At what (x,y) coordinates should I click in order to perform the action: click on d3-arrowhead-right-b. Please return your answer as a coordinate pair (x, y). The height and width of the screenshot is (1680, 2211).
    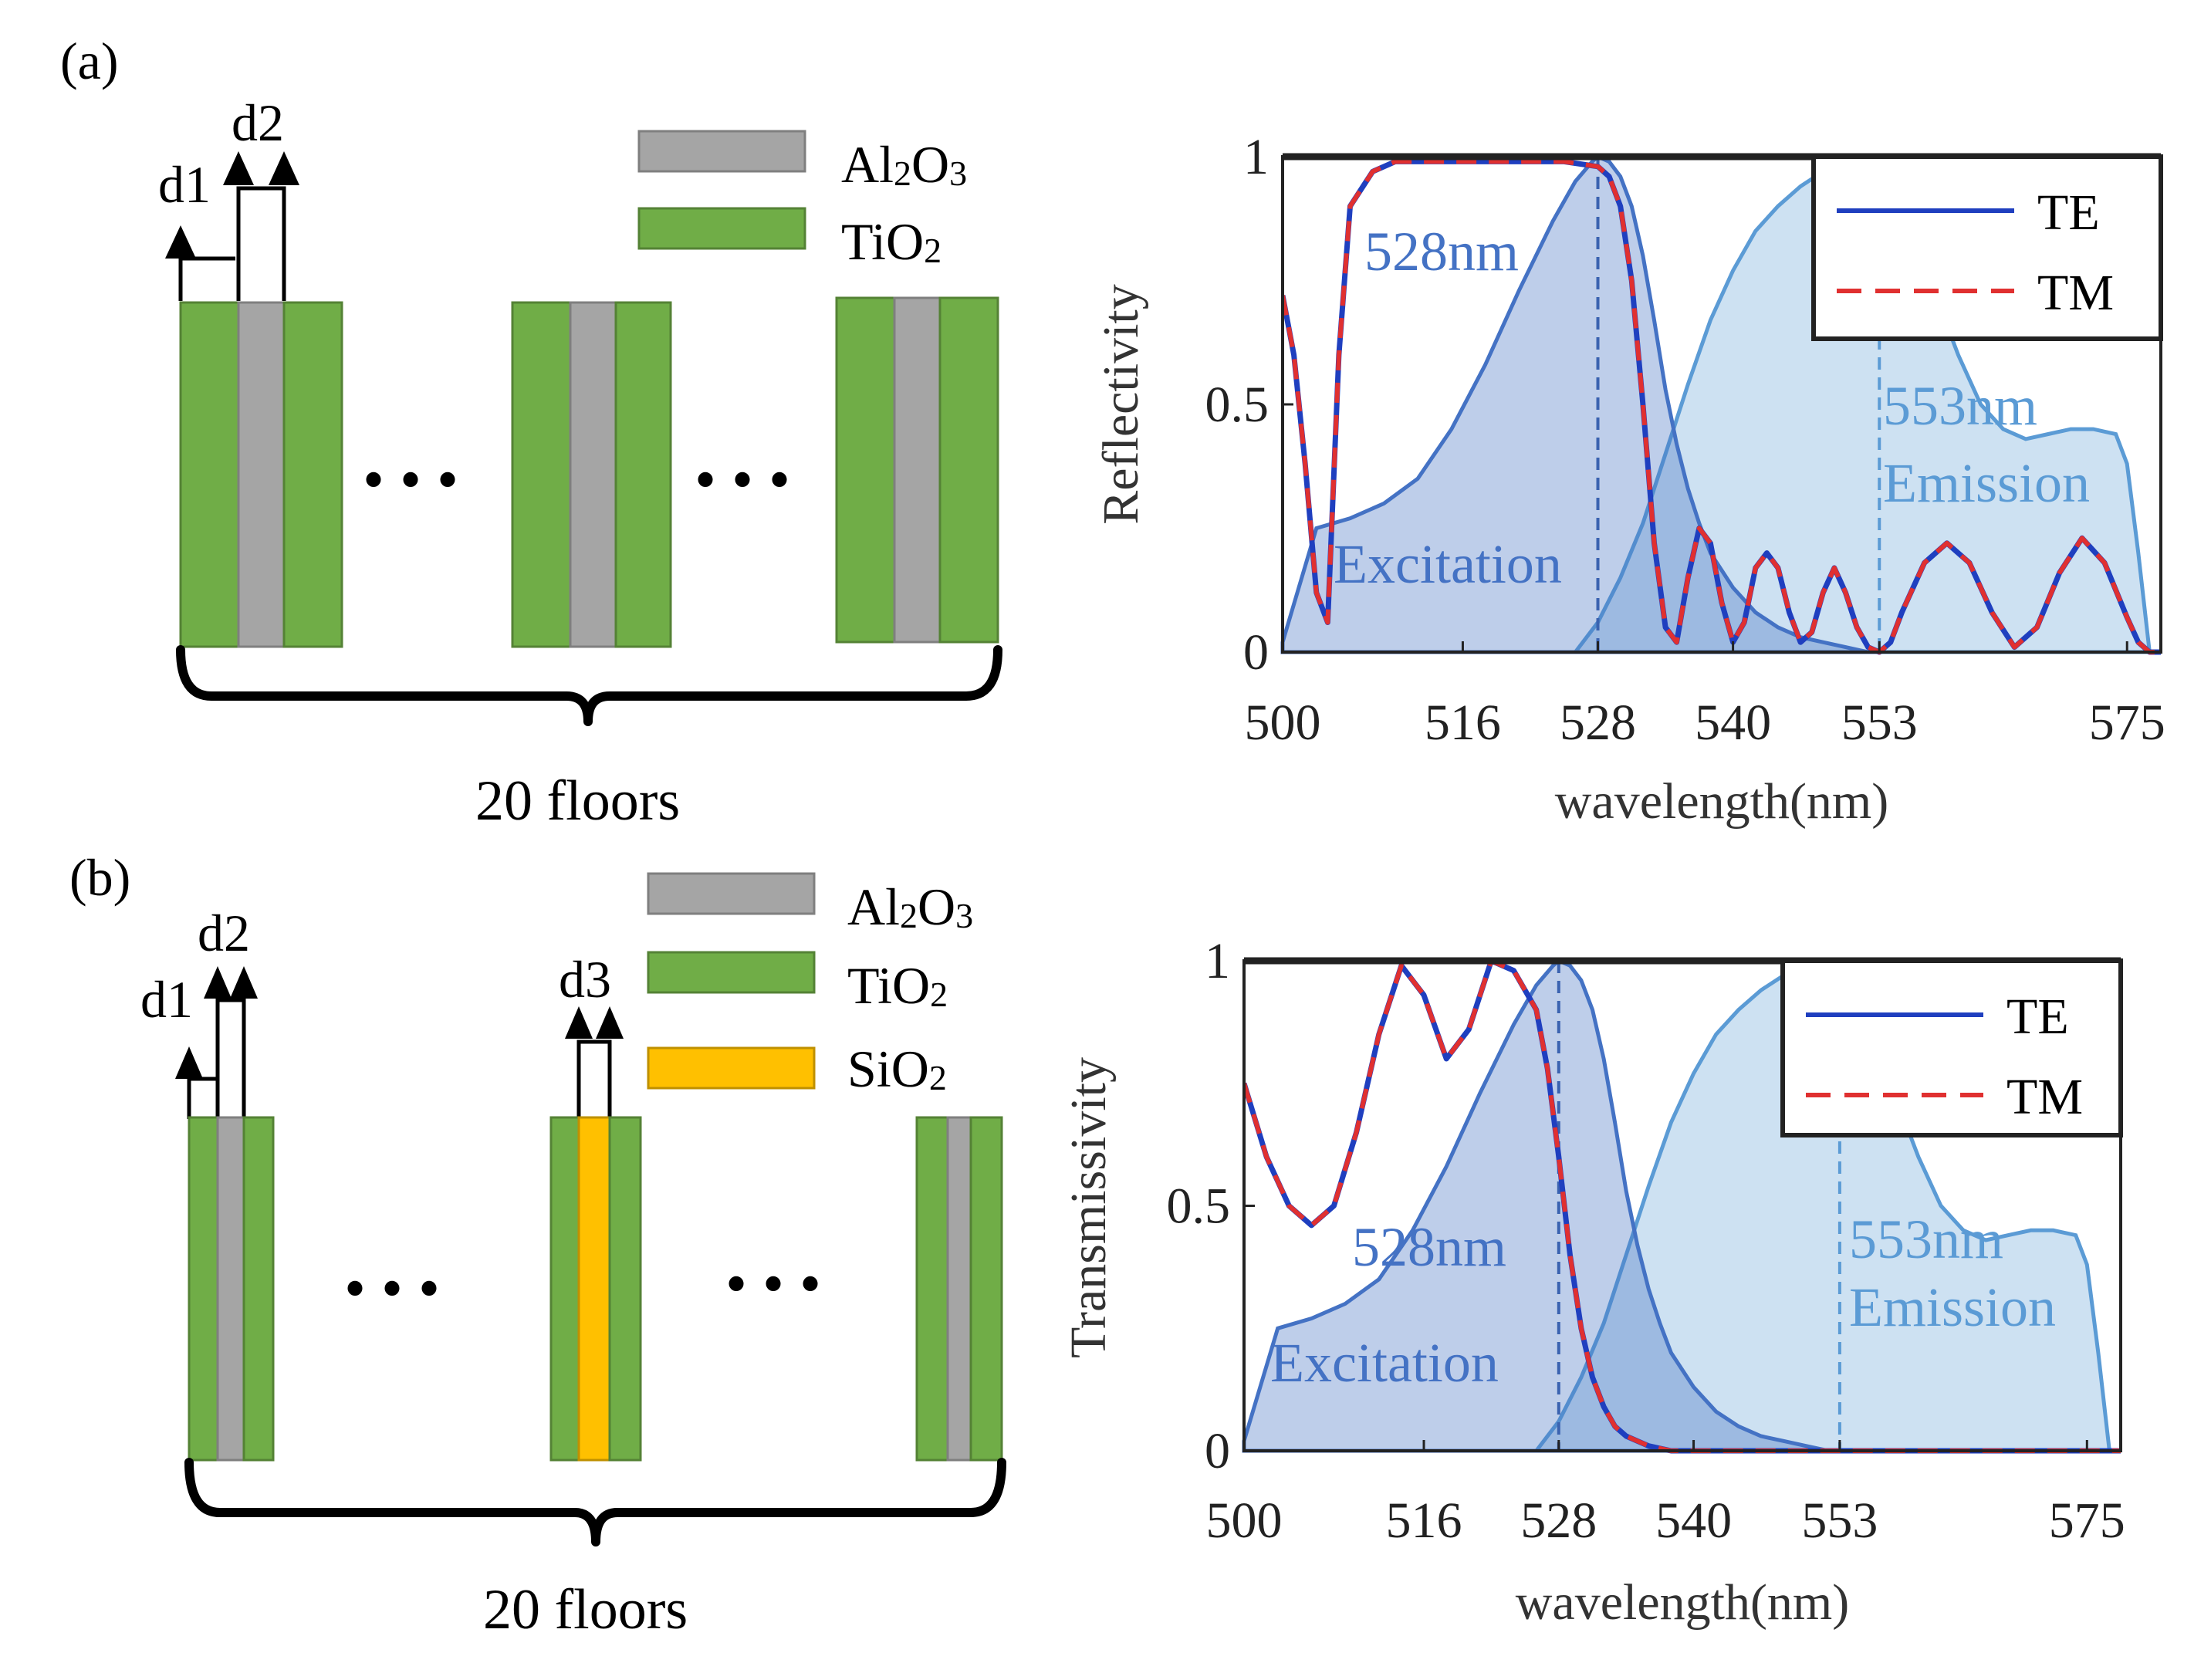
    Looking at the image, I should click on (610, 1022).